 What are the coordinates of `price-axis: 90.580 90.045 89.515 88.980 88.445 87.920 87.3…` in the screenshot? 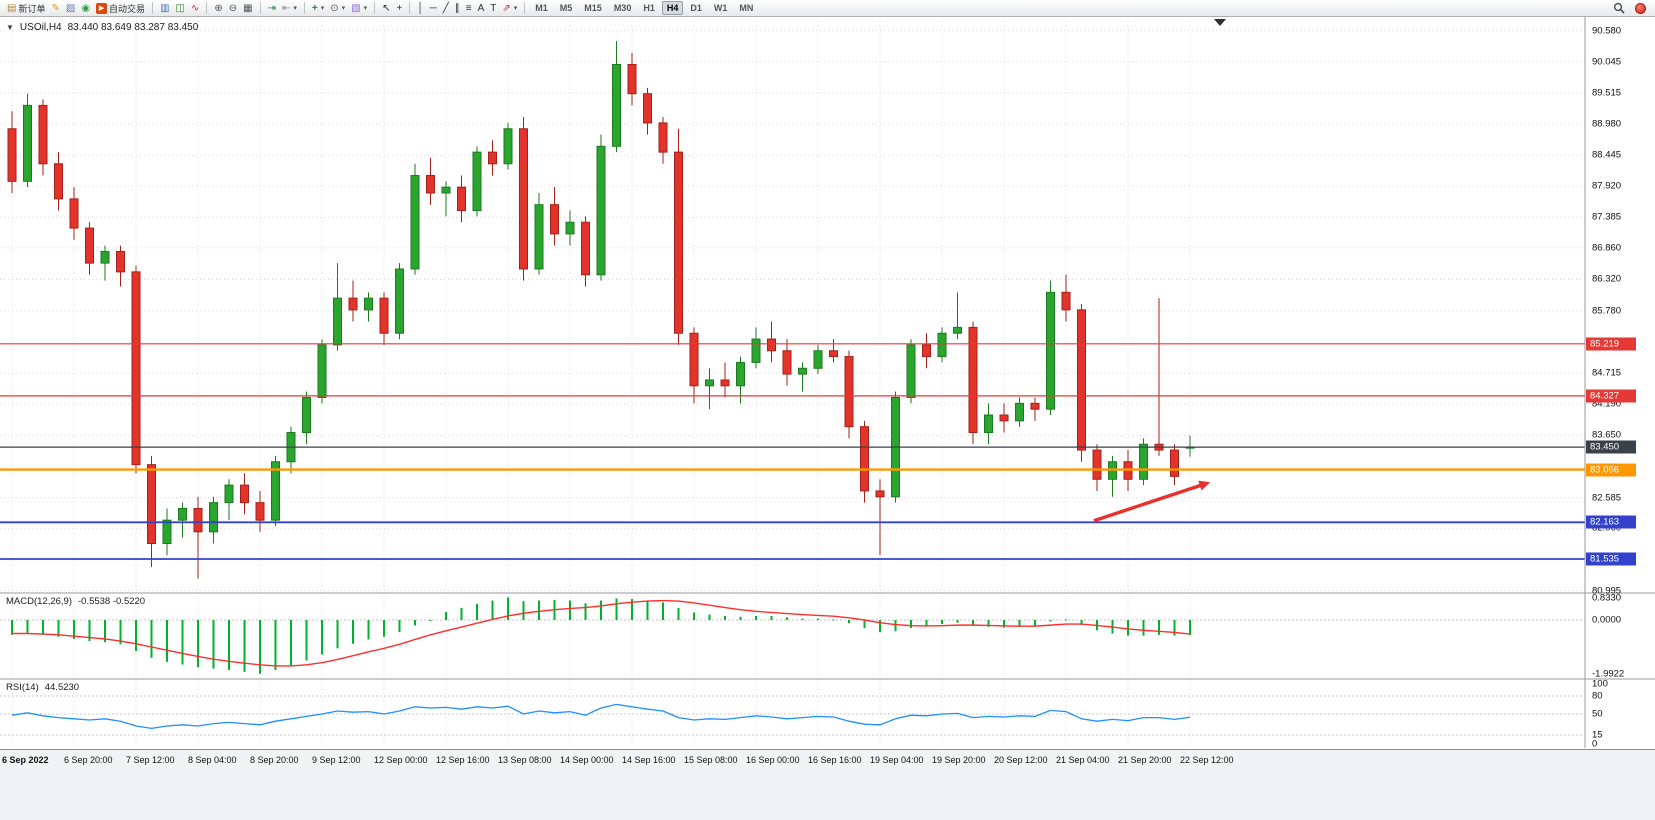 It's located at (1620, 383).